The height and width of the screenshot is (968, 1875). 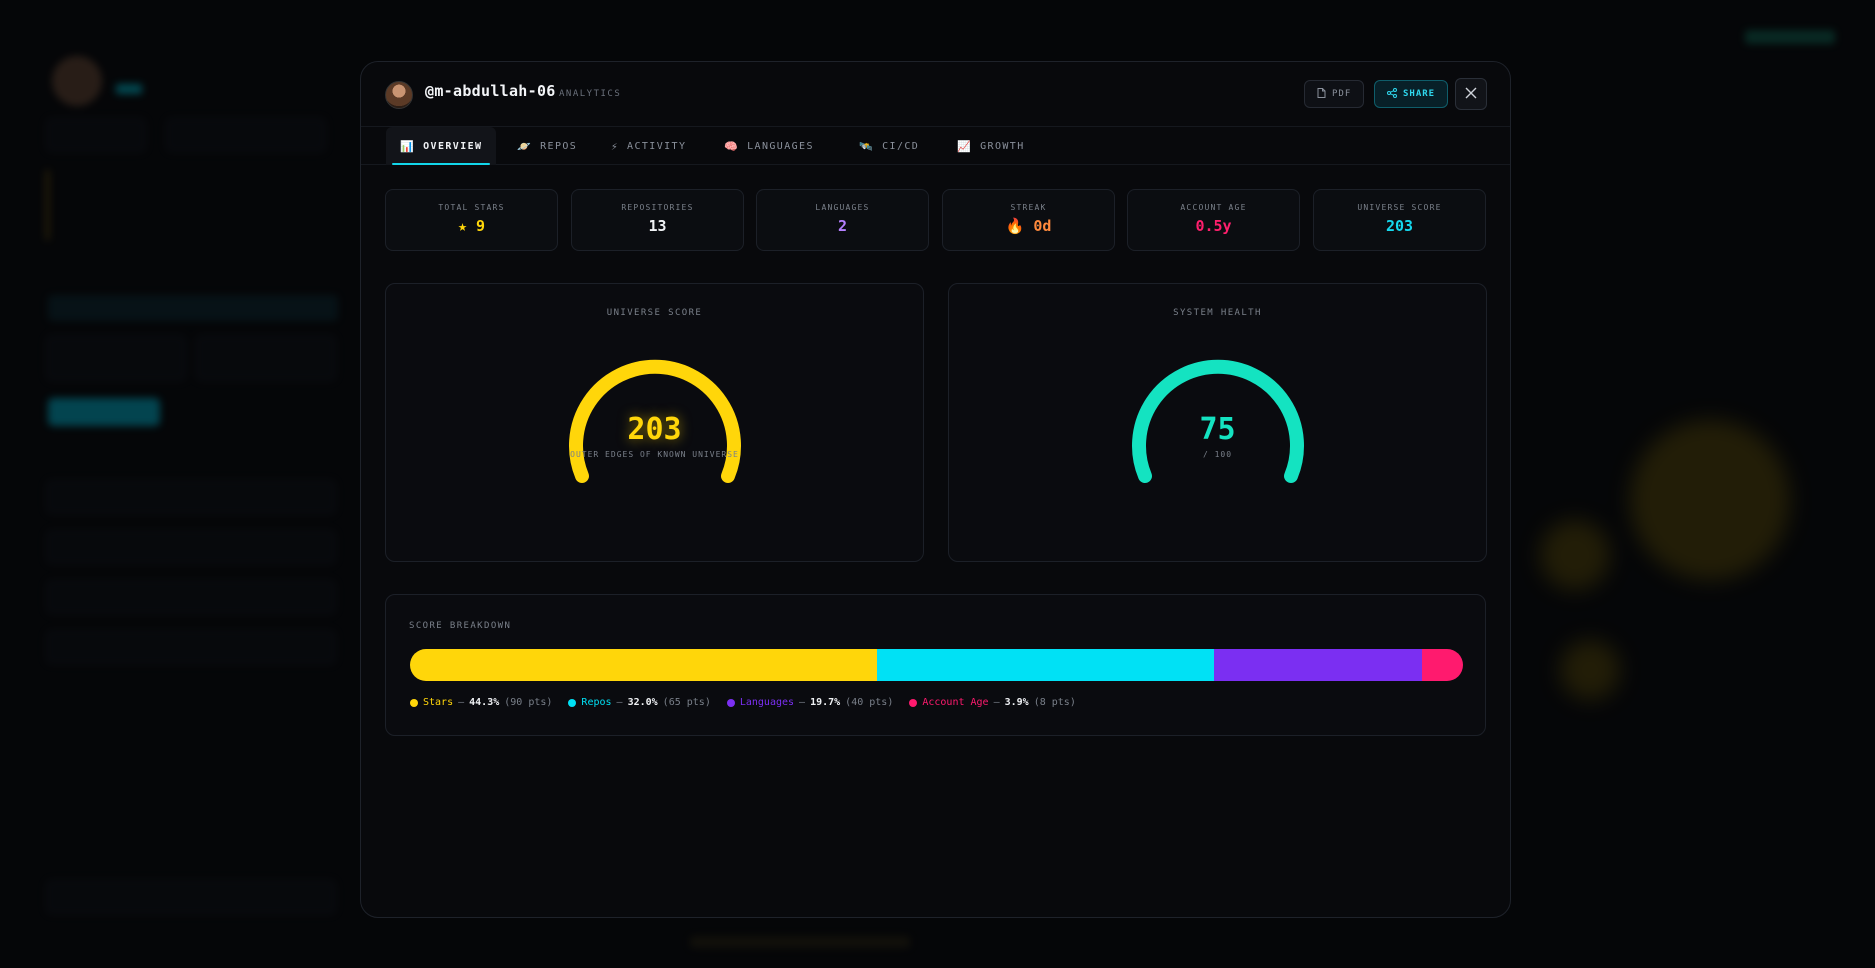 I want to click on brain-icon: 🧠, so click(x=732, y=146).